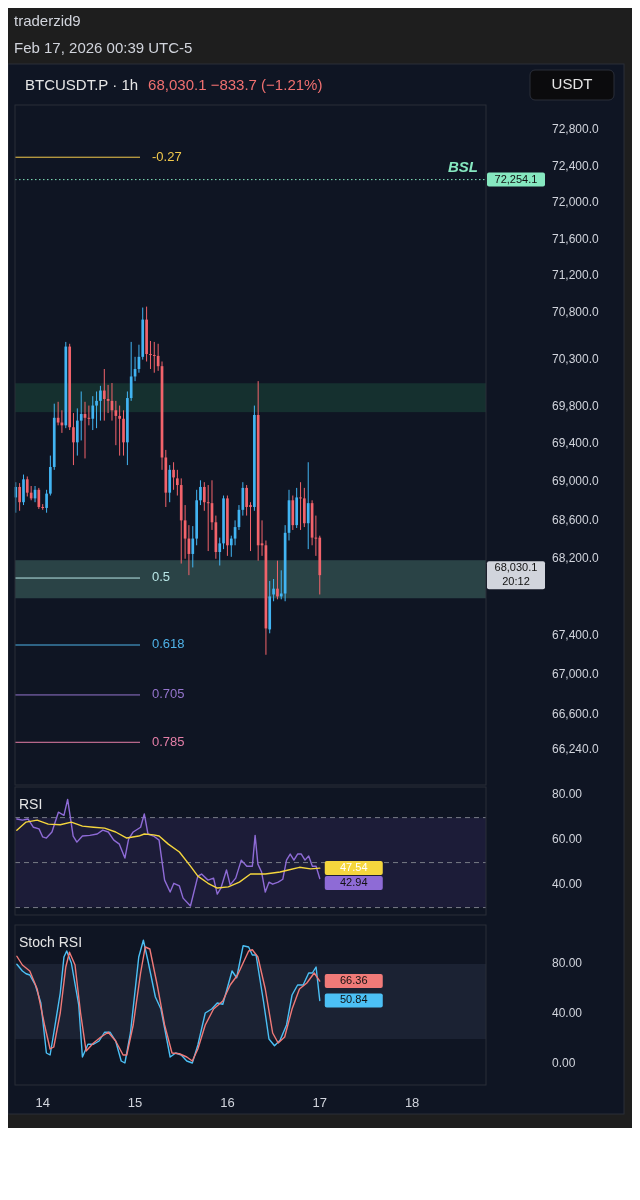 This screenshot has width=640, height=1200. What do you see at coordinates (47, 20) in the screenshot?
I see `text: traderzid9` at bounding box center [47, 20].